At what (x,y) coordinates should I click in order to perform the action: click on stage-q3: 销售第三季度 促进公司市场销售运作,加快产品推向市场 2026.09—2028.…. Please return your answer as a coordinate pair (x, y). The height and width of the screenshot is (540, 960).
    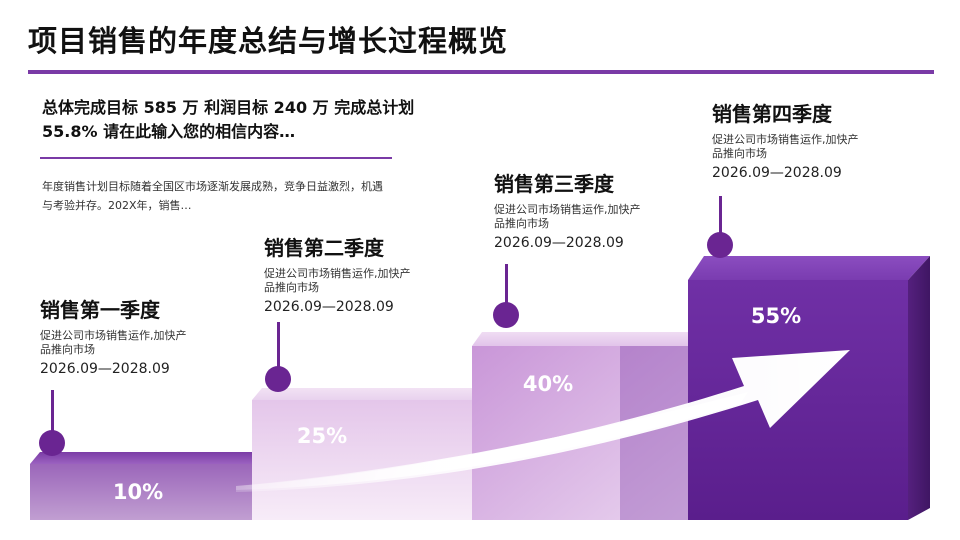
    Looking at the image, I should click on (569, 209).